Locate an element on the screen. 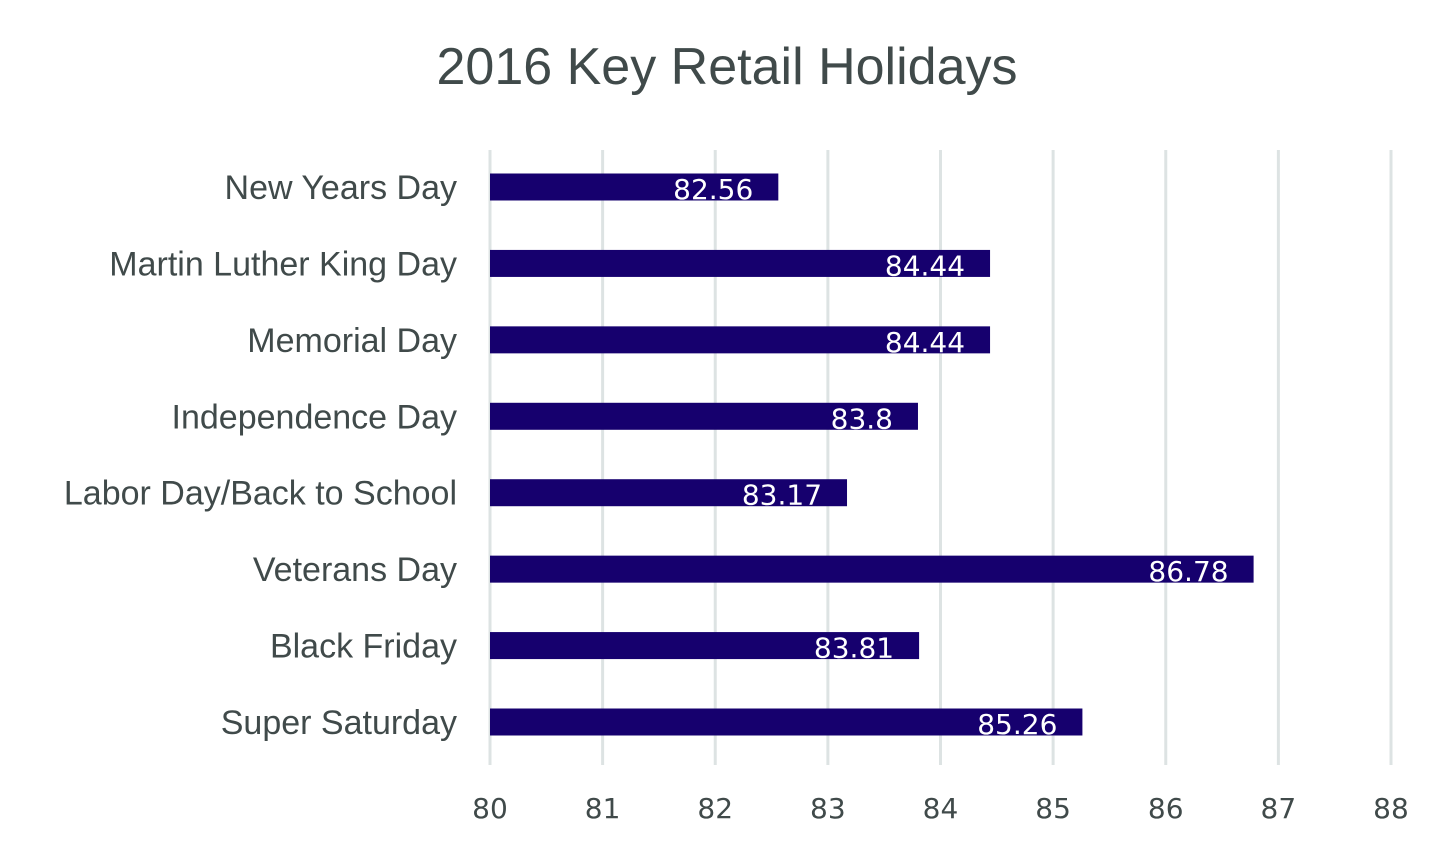  data-label: 85.26 is located at coordinates (1017, 724).